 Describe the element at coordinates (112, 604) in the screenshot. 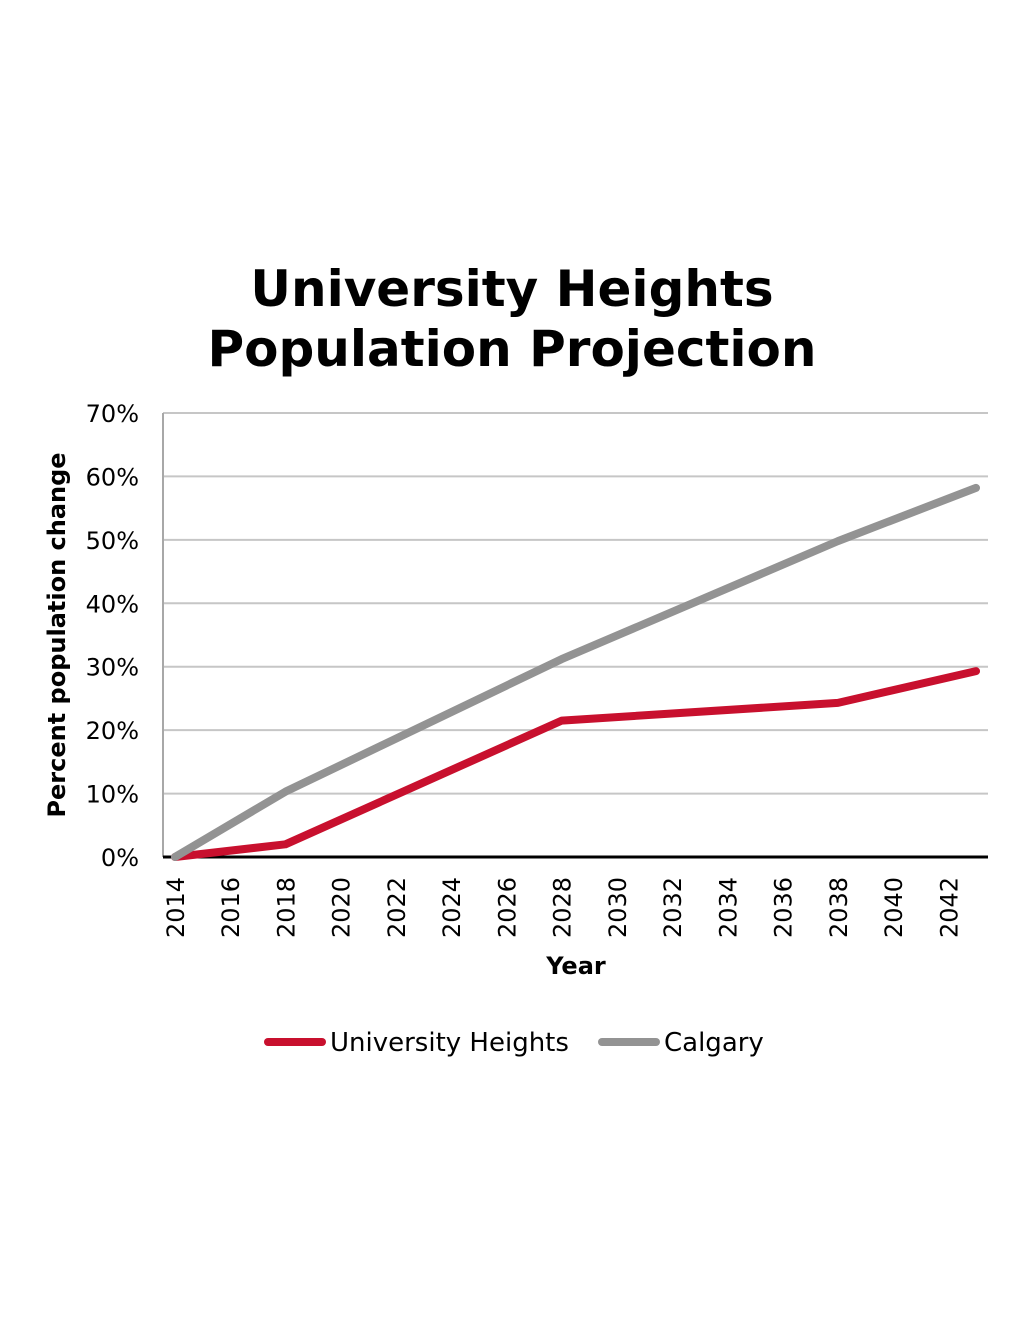

I see `y-tick-label: 40%` at that location.